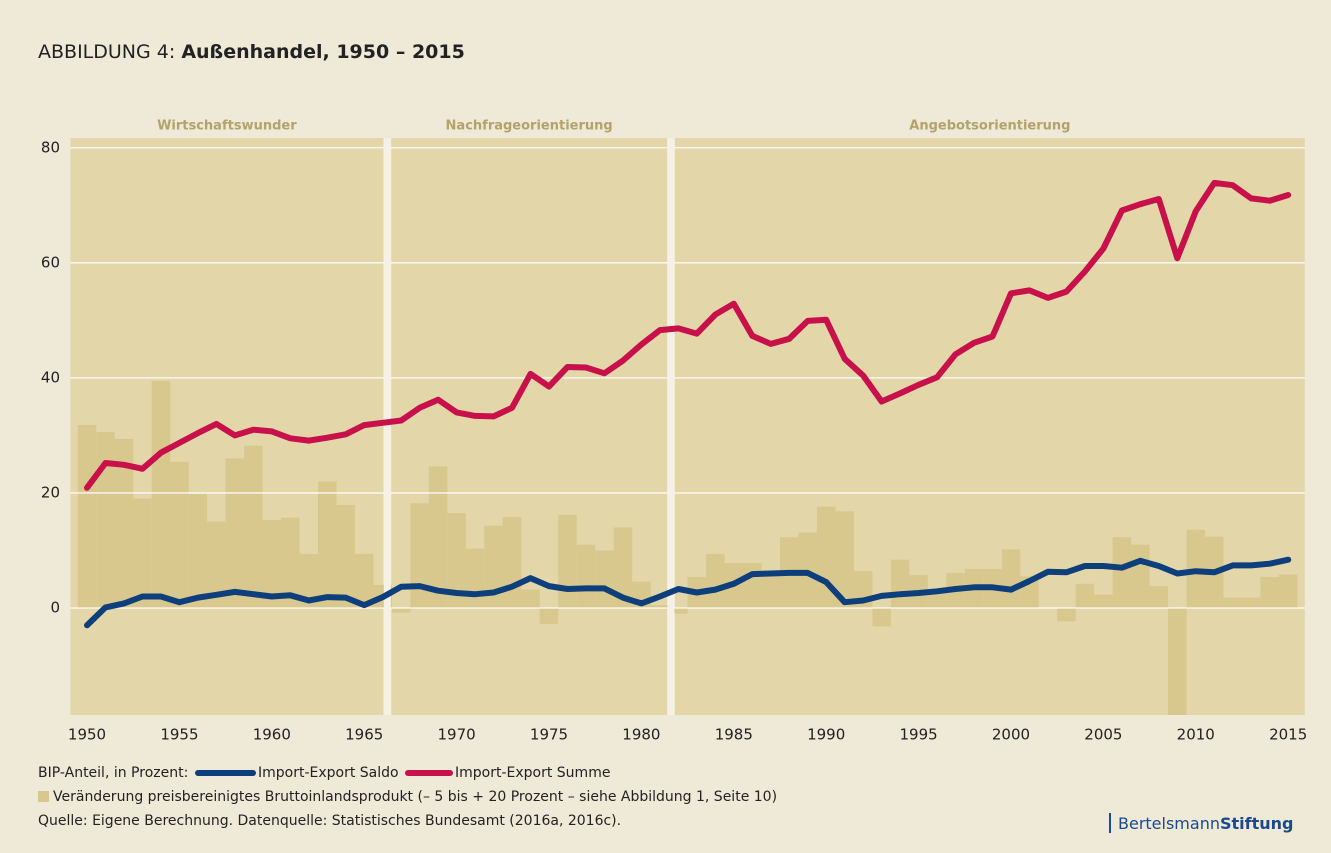  I want to click on title-text: Außenhandel, 1950 – 2015, so click(323, 52).